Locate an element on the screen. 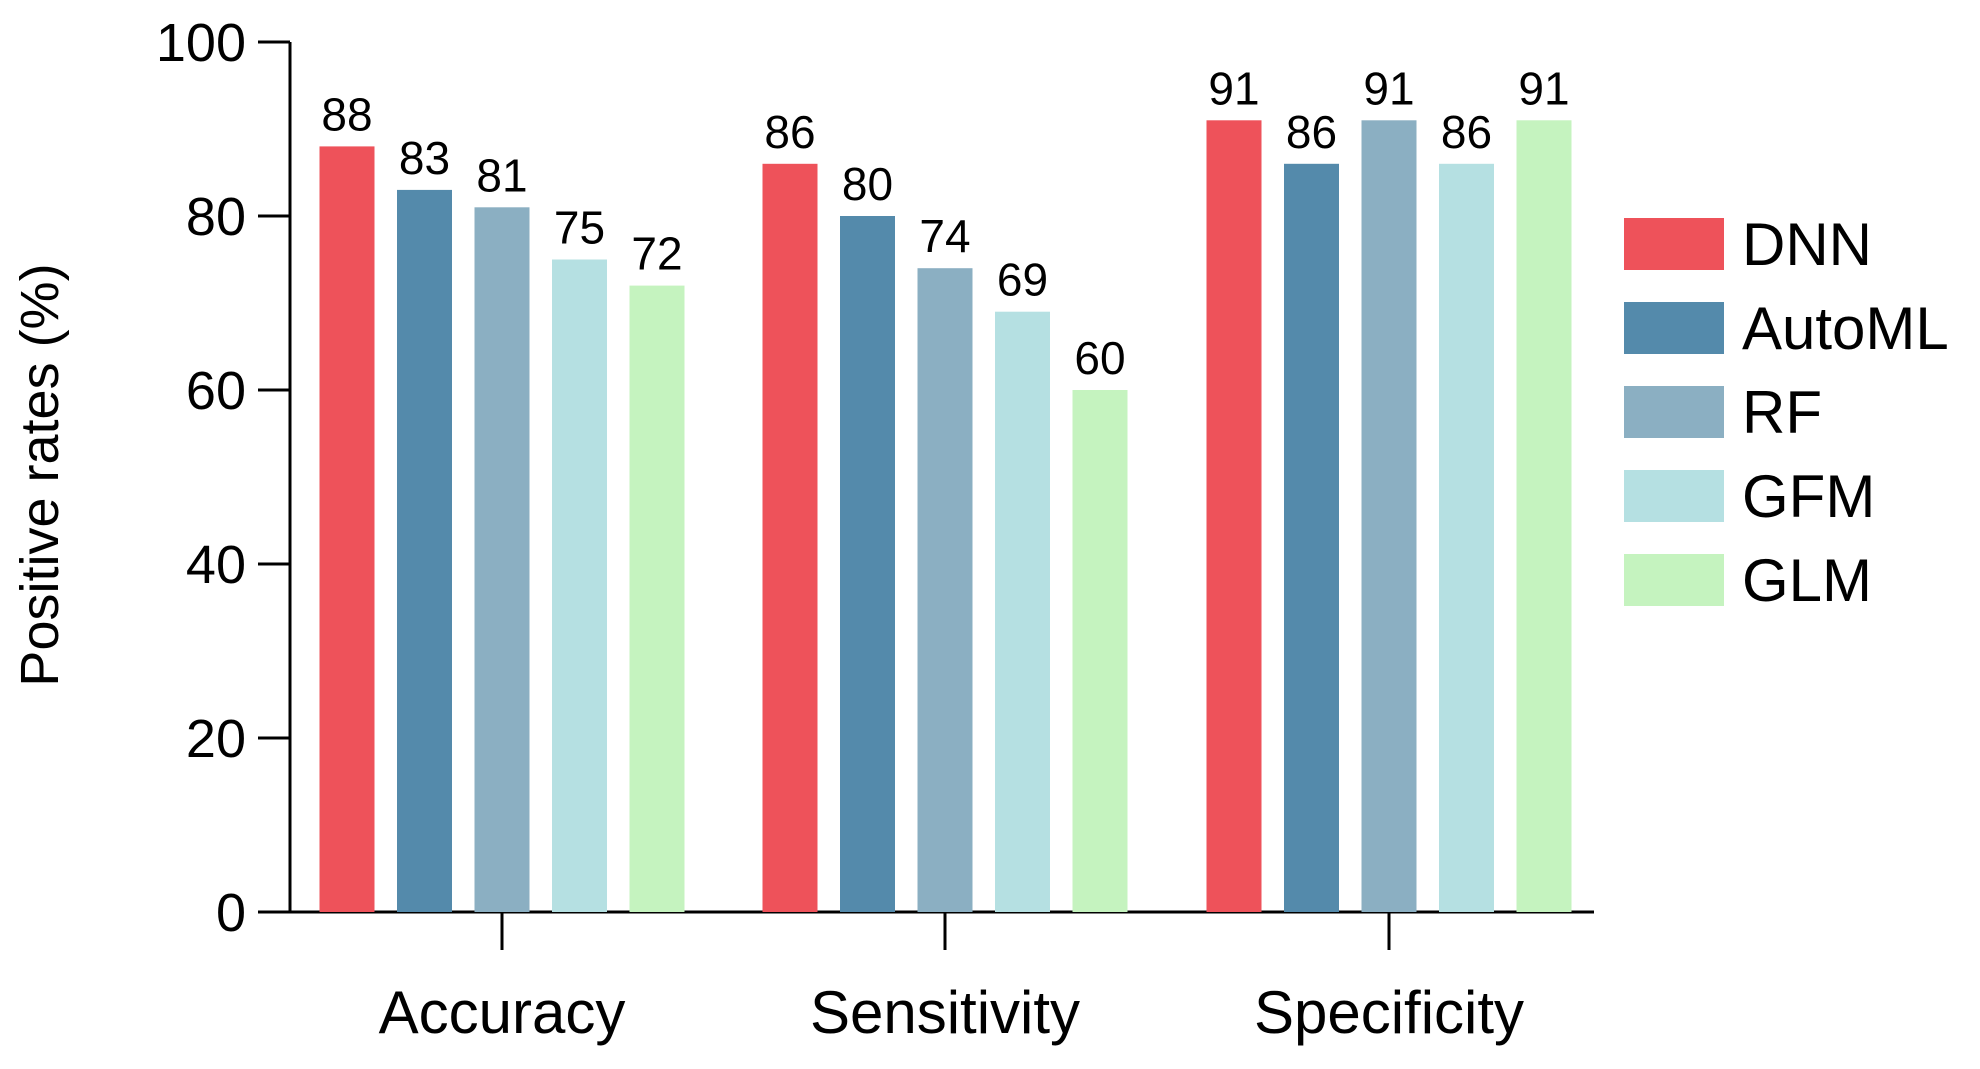 The width and height of the screenshot is (1980, 1069). x-tick-label: Sensitivity is located at coordinates (945, 1012).